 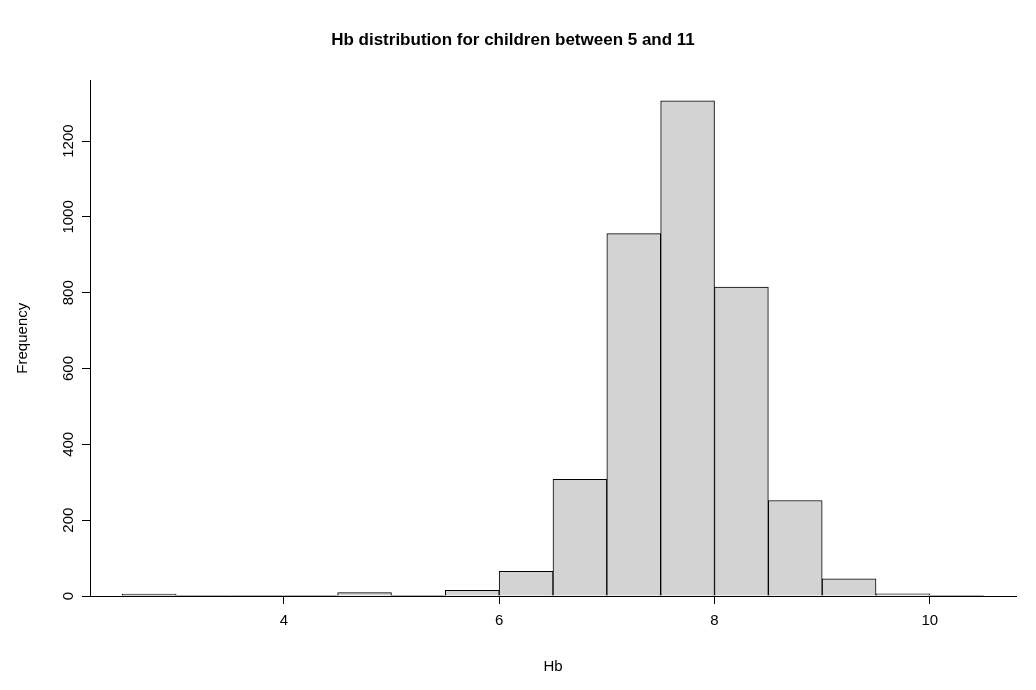 I want to click on x-axis-title: Hb, so click(x=553, y=666).